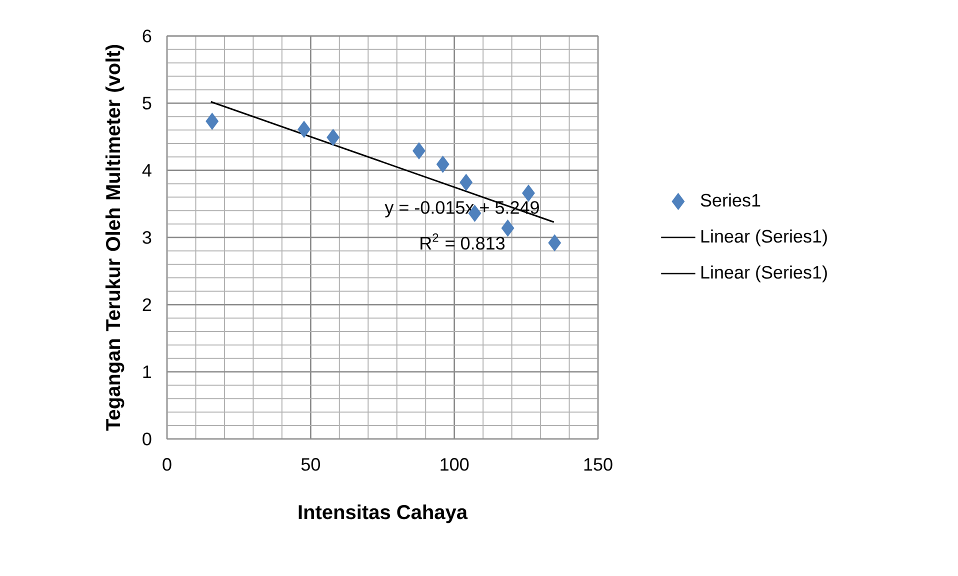 This screenshot has height=576, width=958. I want to click on x-axis-title: Intensitas Cahaya, so click(383, 514).